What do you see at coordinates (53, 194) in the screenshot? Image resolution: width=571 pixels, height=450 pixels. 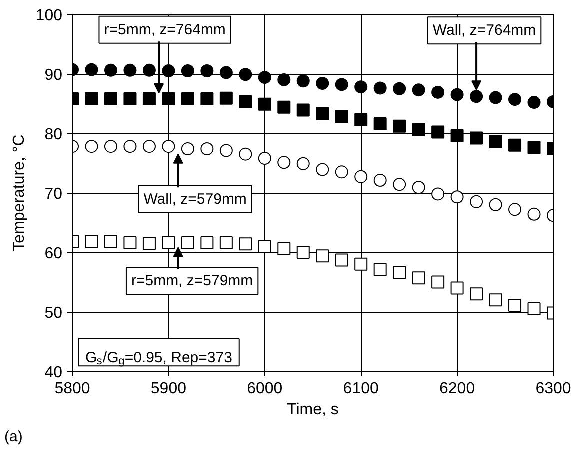 I see `y-tick-label: 70` at bounding box center [53, 194].